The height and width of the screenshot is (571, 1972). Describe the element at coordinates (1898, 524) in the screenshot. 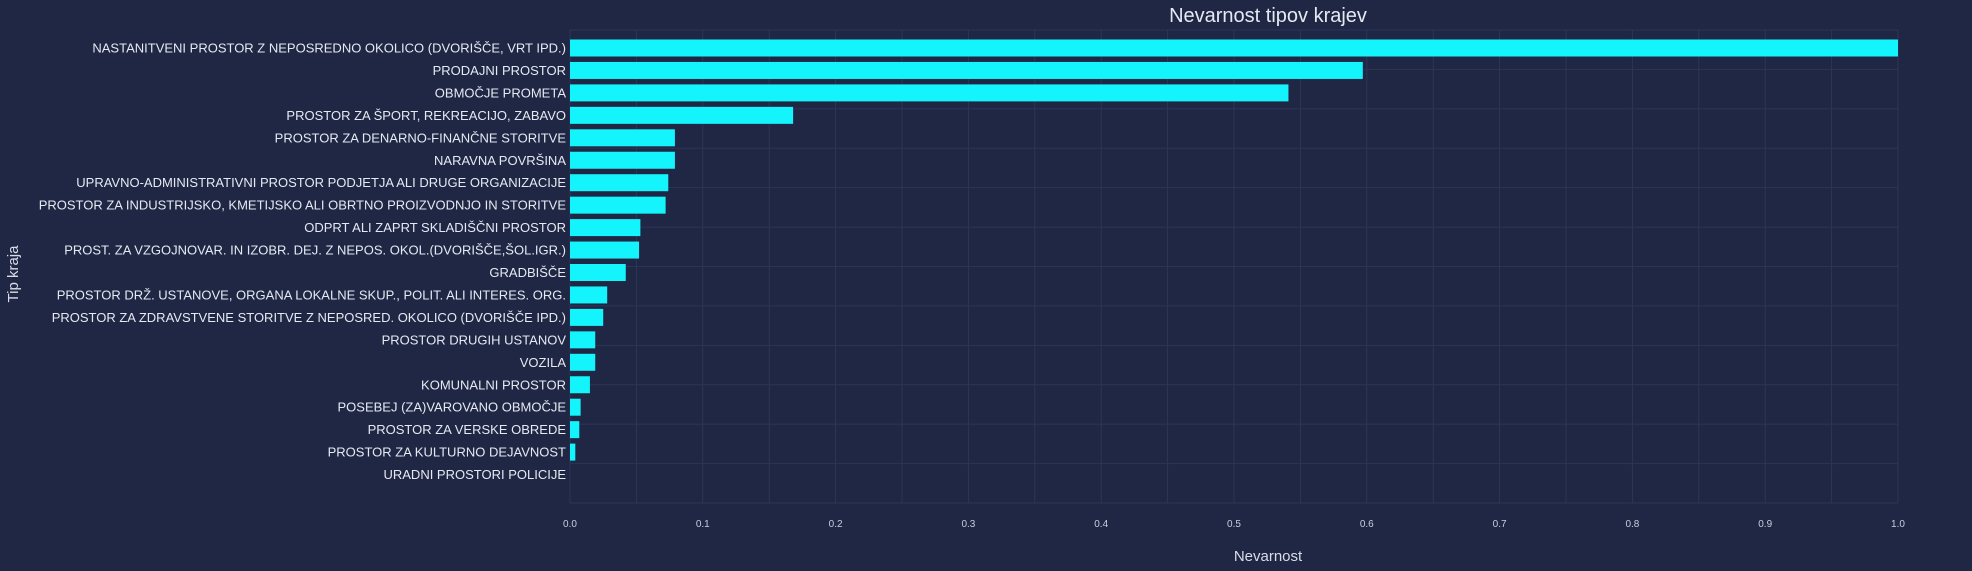

I see `x-tick-label: 1.0` at that location.